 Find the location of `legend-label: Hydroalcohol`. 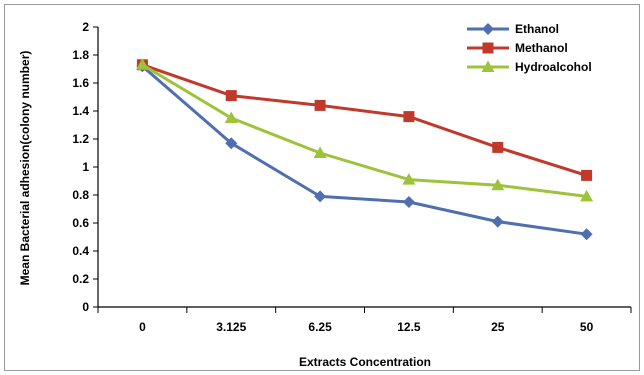

legend-label: Hydroalcohol is located at coordinates (553, 67).